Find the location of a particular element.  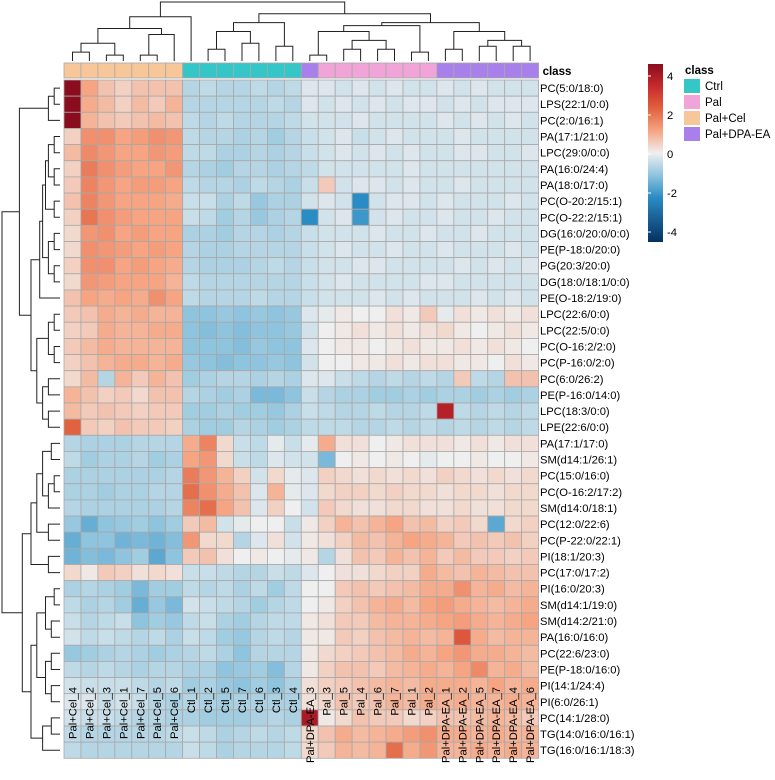

row-label: PI(18:1/20:3) is located at coordinates (572, 557).